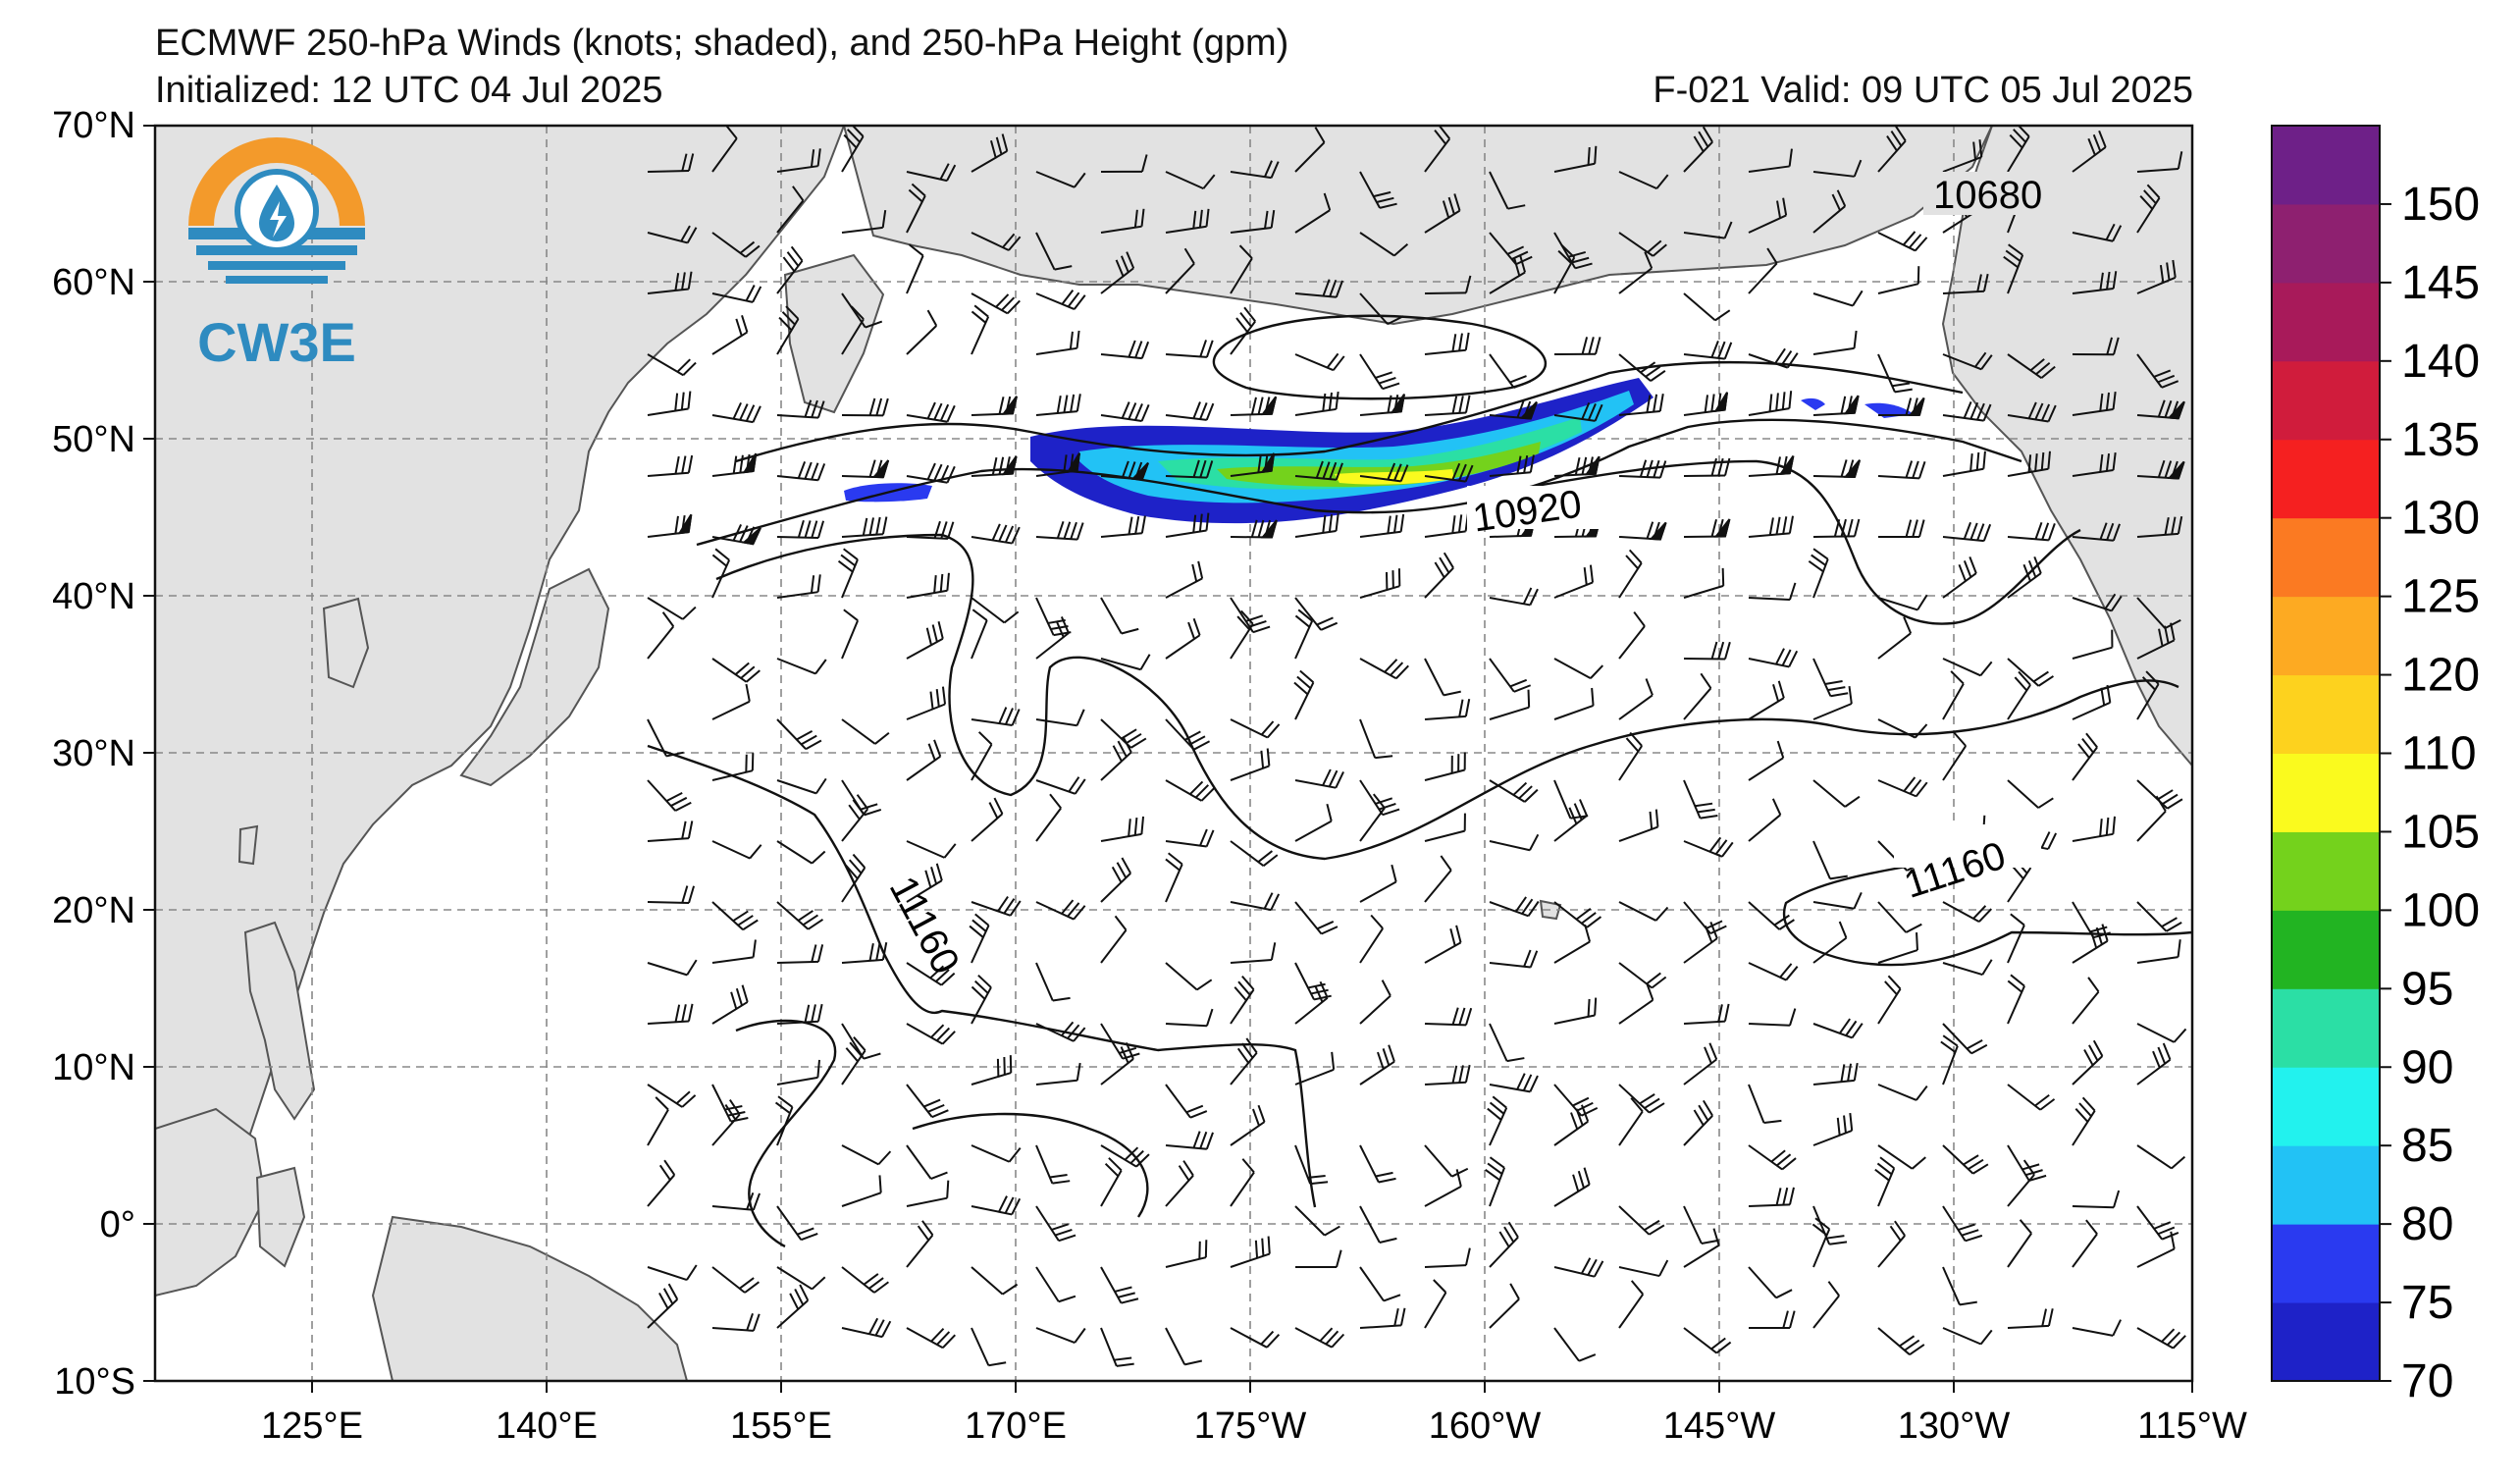 The height and width of the screenshot is (1483, 2520). Describe the element at coordinates (2427, 1303) in the screenshot. I see `colorbar-label: 75` at that location.